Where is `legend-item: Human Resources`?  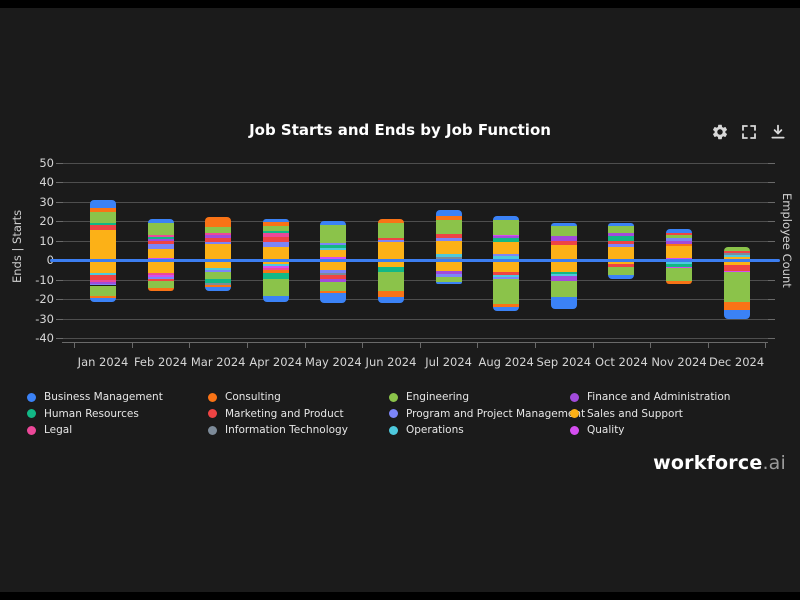
legend-item: Human Resources is located at coordinates (117, 414).